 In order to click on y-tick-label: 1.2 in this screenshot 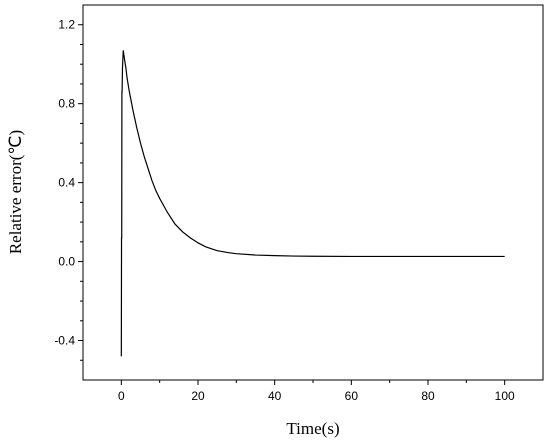, I will do `click(66, 25)`.